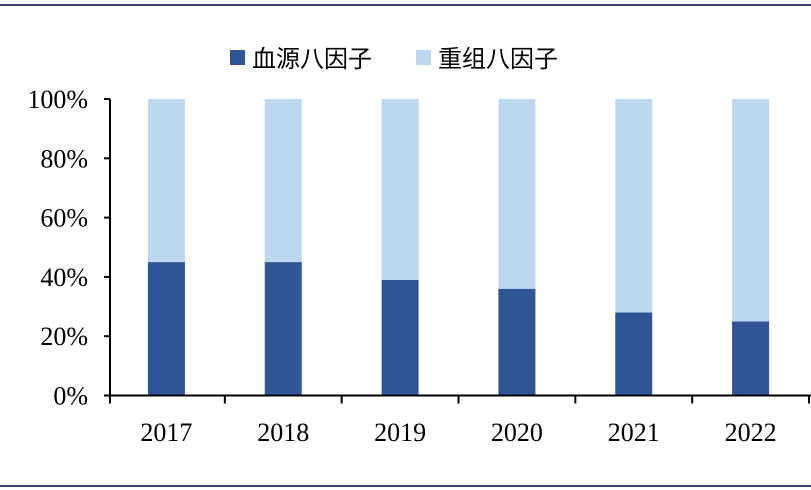 The image size is (811, 490). Describe the element at coordinates (70, 396) in the screenshot. I see `y-tick-label: 0%` at that location.